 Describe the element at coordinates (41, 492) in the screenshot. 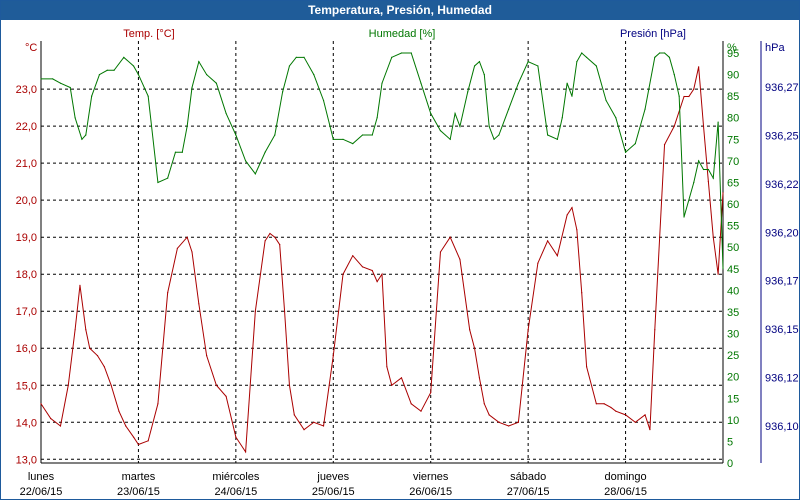

I see `x-date-label: 22/06/15` at that location.